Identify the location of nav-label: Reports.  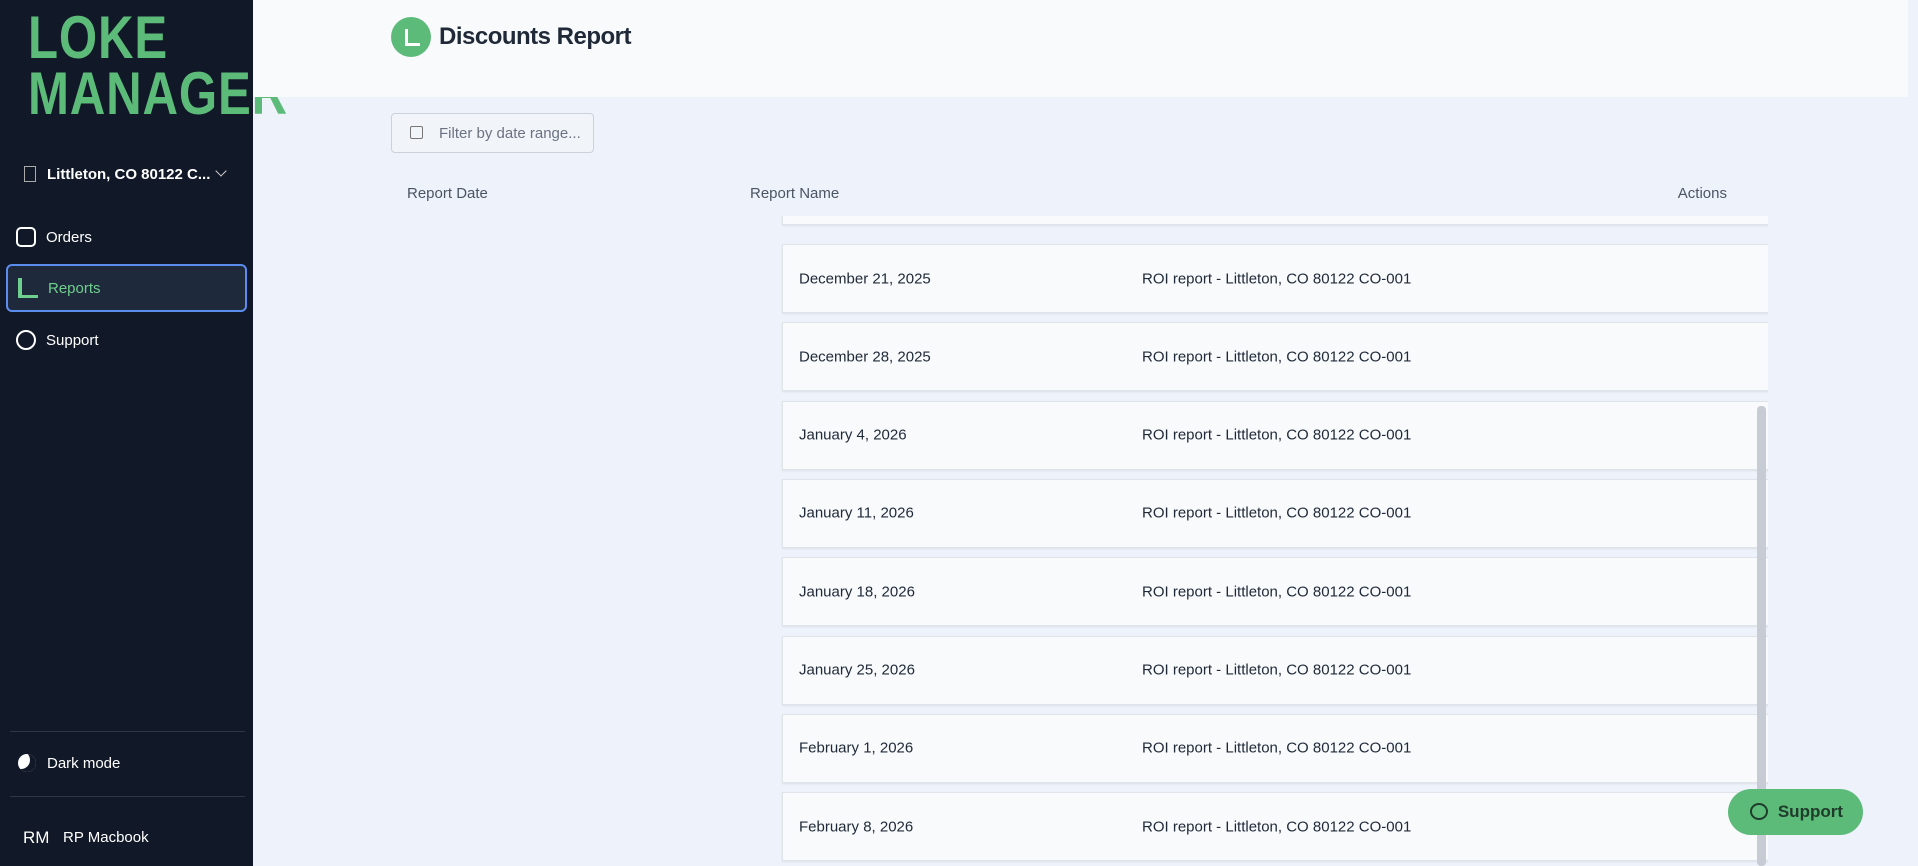
(74, 288).